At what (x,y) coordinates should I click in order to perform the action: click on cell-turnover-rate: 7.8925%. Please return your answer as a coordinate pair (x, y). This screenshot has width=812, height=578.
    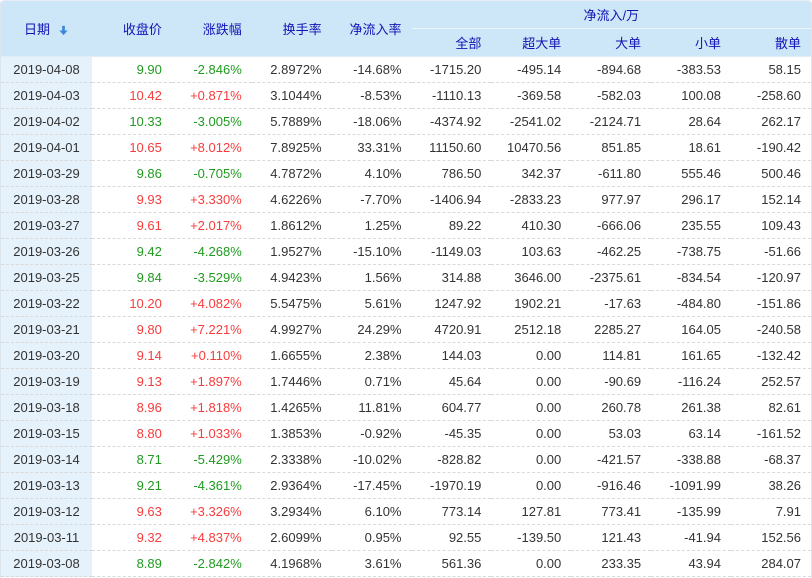
    Looking at the image, I should click on (291, 148).